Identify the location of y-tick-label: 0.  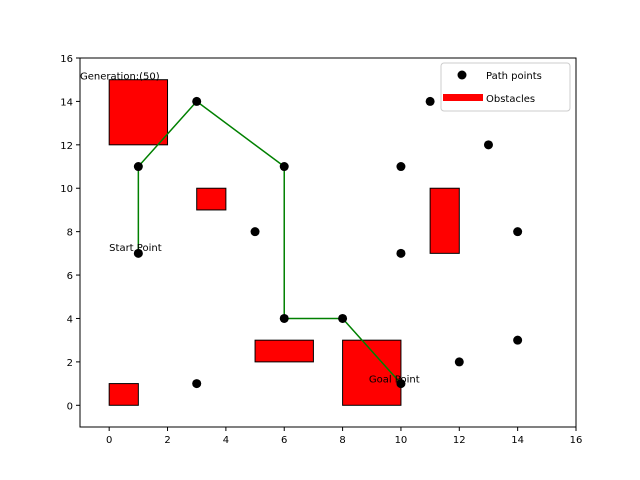
(70, 406).